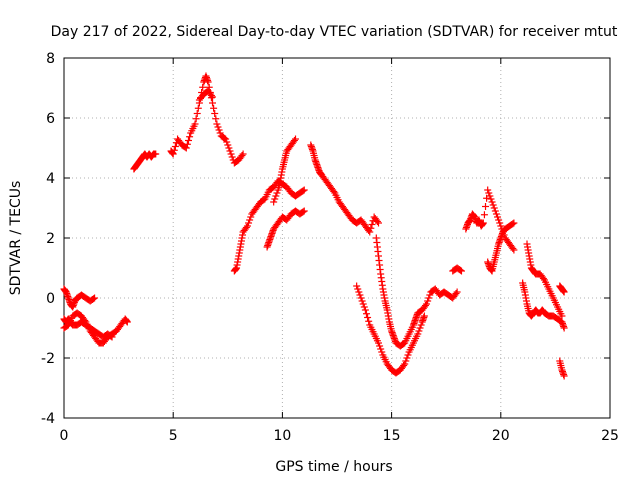 The image size is (640, 480). What do you see at coordinates (610, 436) in the screenshot?
I see `x-tick-label: 25` at bounding box center [610, 436].